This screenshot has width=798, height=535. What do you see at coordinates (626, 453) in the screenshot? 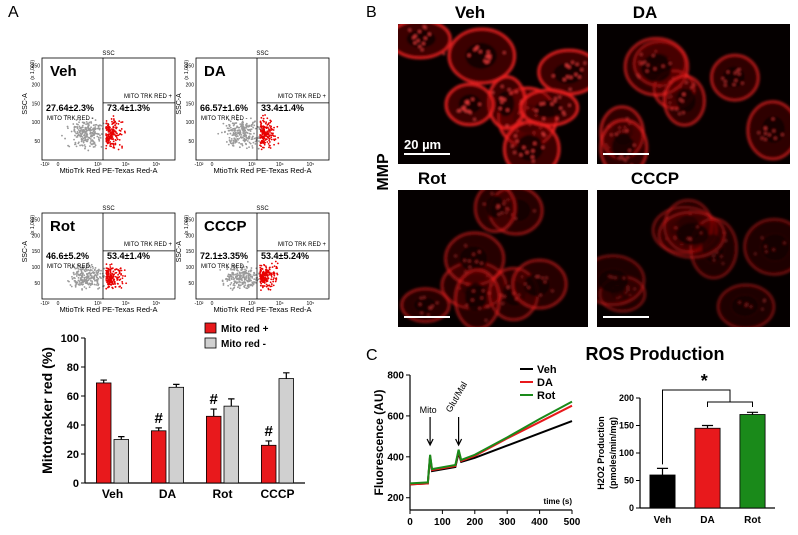
I see `y-tick-label: 100` at bounding box center [626, 453].